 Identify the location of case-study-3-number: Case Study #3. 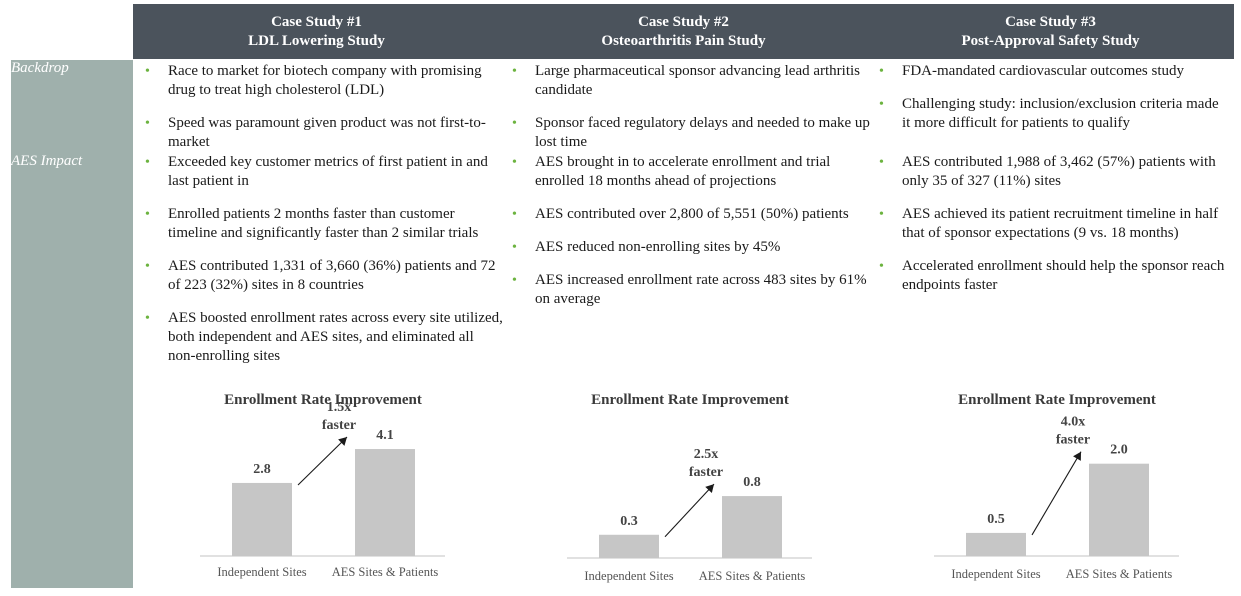
(1050, 21).